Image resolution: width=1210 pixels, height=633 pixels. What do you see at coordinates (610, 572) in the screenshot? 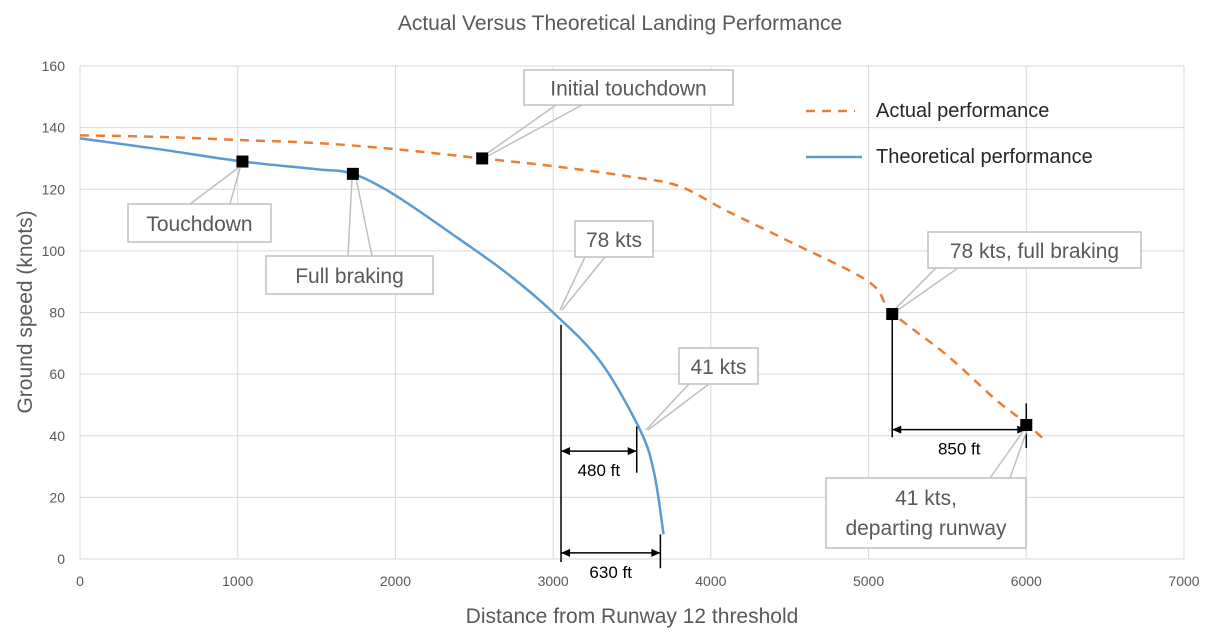
I see `dimension-label: 630 ft` at bounding box center [610, 572].